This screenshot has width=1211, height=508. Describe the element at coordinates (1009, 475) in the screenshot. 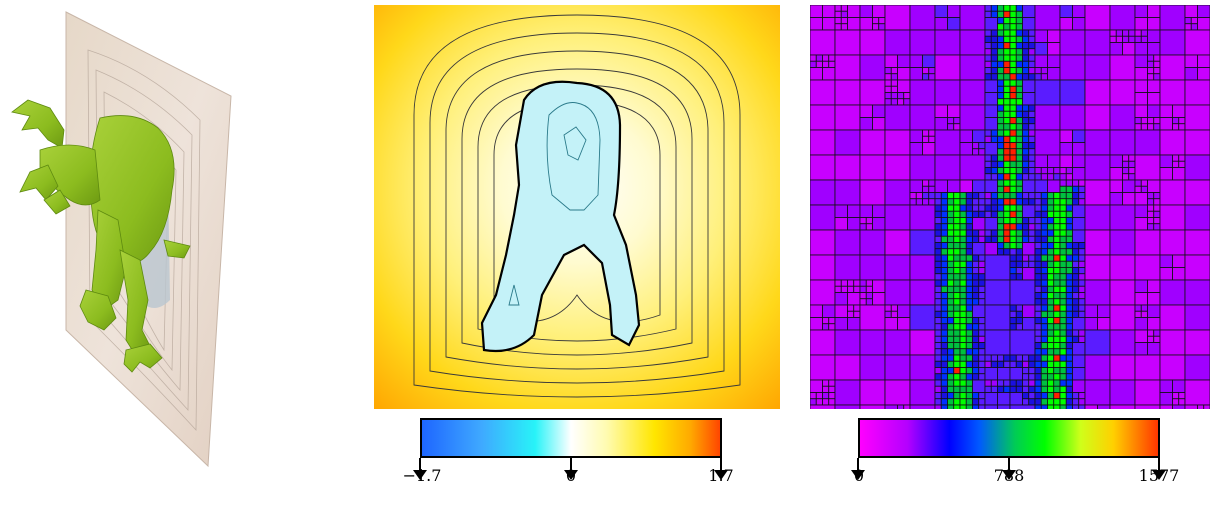

I see `tick-label: 788` at that location.